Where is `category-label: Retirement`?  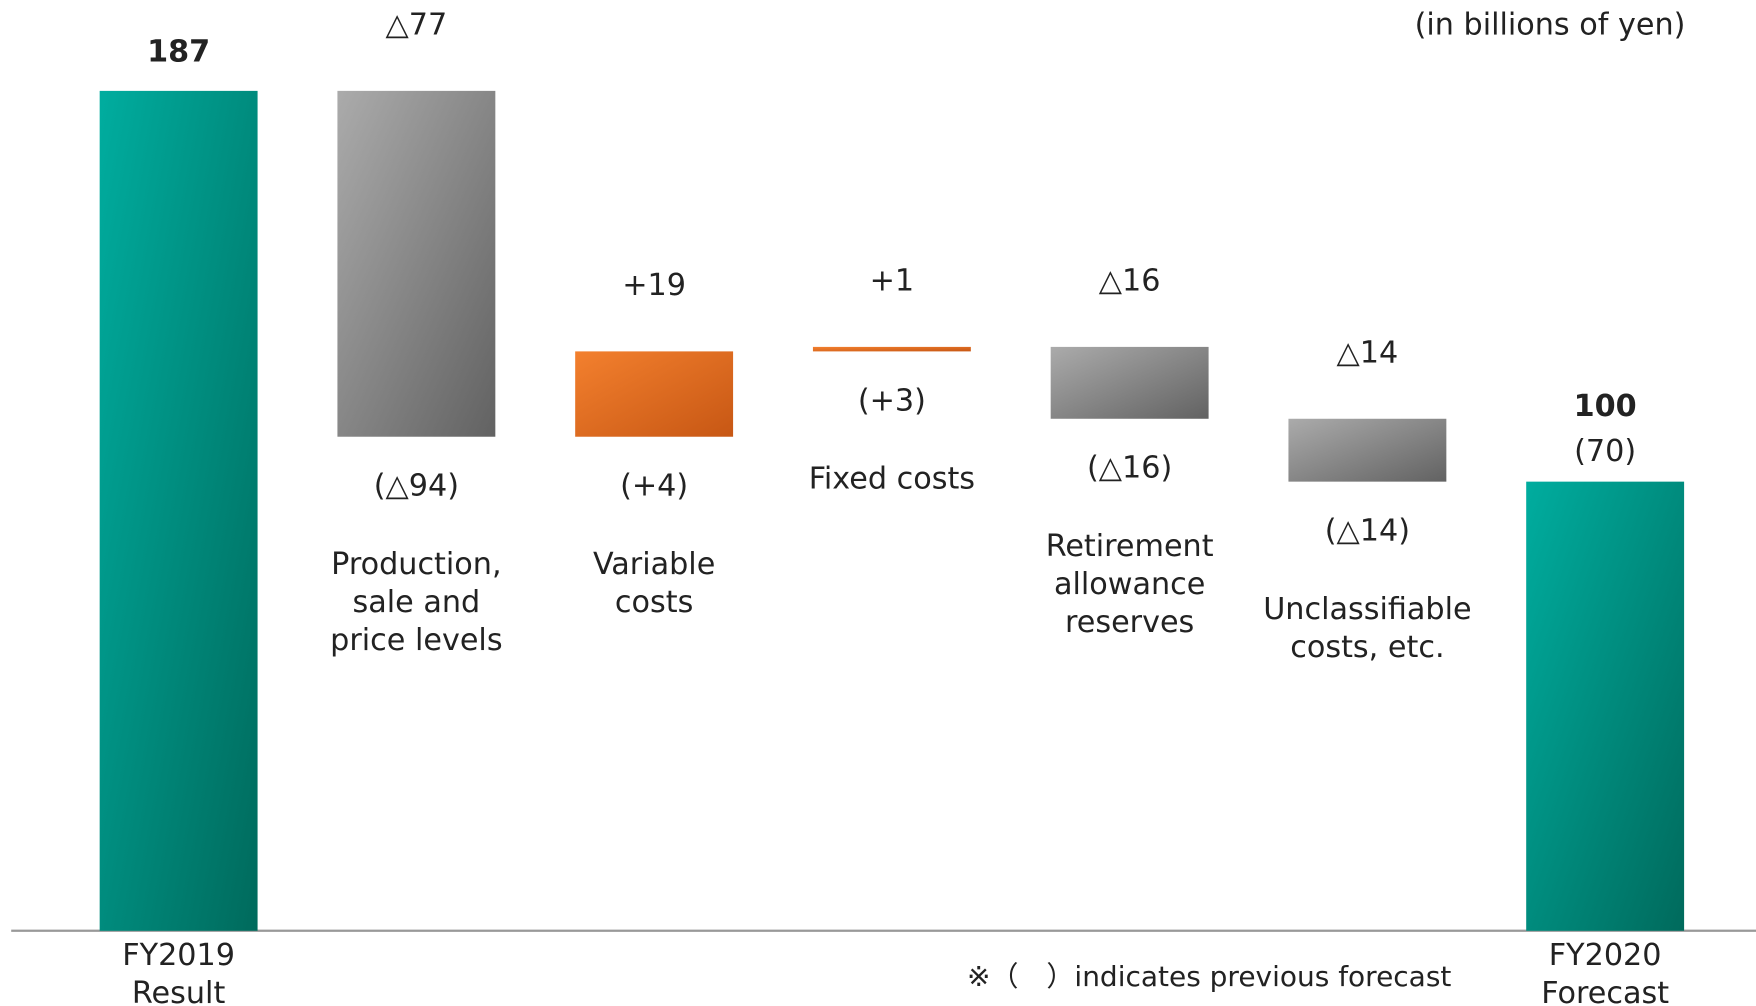
category-label: Retirement is located at coordinates (1130, 546).